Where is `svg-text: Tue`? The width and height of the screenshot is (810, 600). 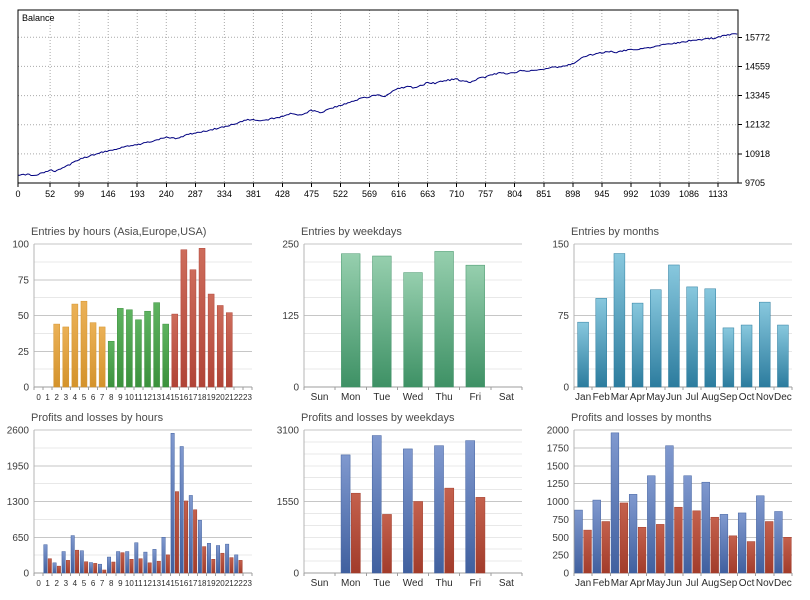
svg-text: Tue is located at coordinates (381, 583).